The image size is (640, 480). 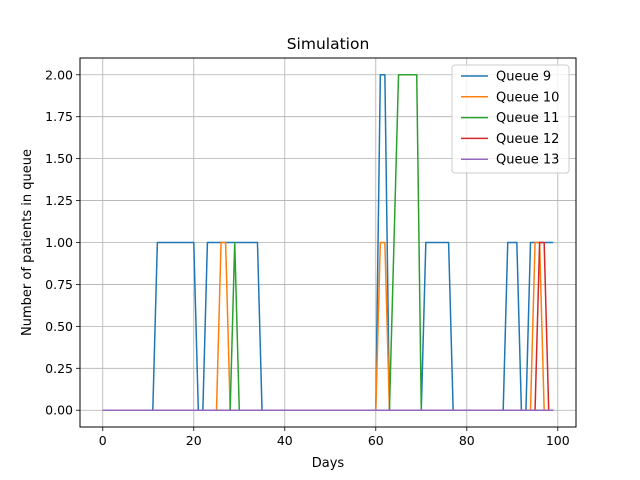 I want to click on y-tick-label: 0.00, so click(x=59, y=410).